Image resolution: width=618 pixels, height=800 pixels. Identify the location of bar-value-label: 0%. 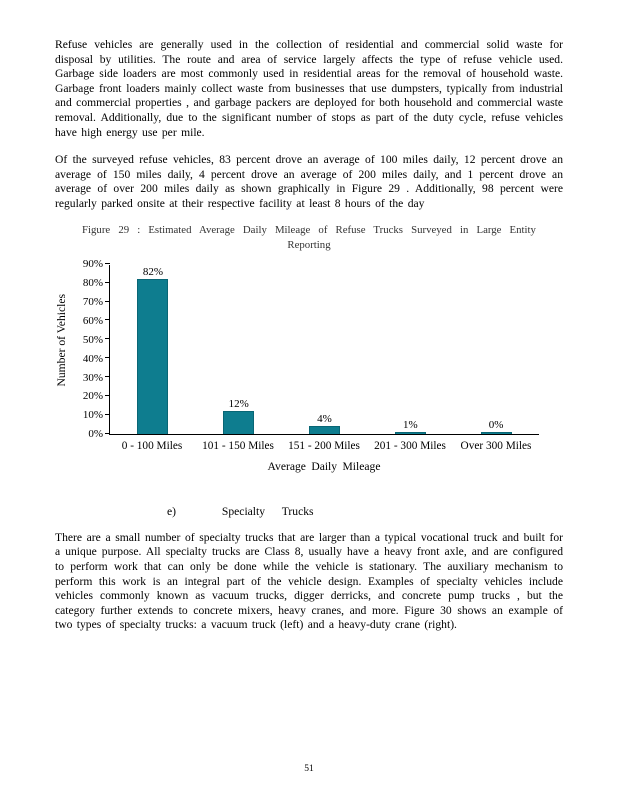
(496, 425).